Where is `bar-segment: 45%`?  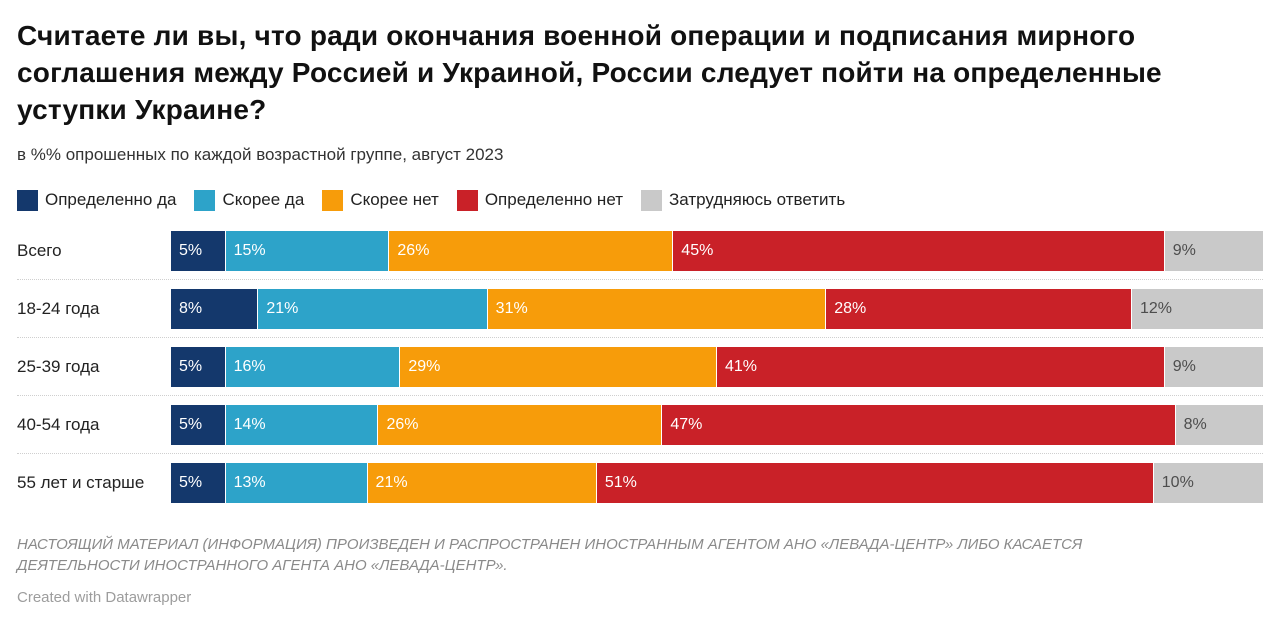
bar-segment: 45% is located at coordinates (919, 250).